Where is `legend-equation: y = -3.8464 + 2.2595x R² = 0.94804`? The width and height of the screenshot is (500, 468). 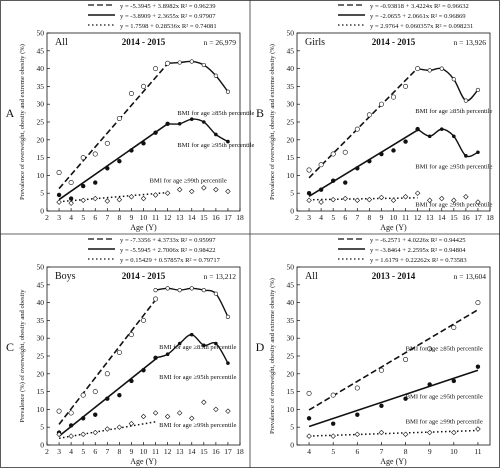 legend-equation: y = -3.8464 + 2.2595x R² = 0.94804 is located at coordinates (418, 250).